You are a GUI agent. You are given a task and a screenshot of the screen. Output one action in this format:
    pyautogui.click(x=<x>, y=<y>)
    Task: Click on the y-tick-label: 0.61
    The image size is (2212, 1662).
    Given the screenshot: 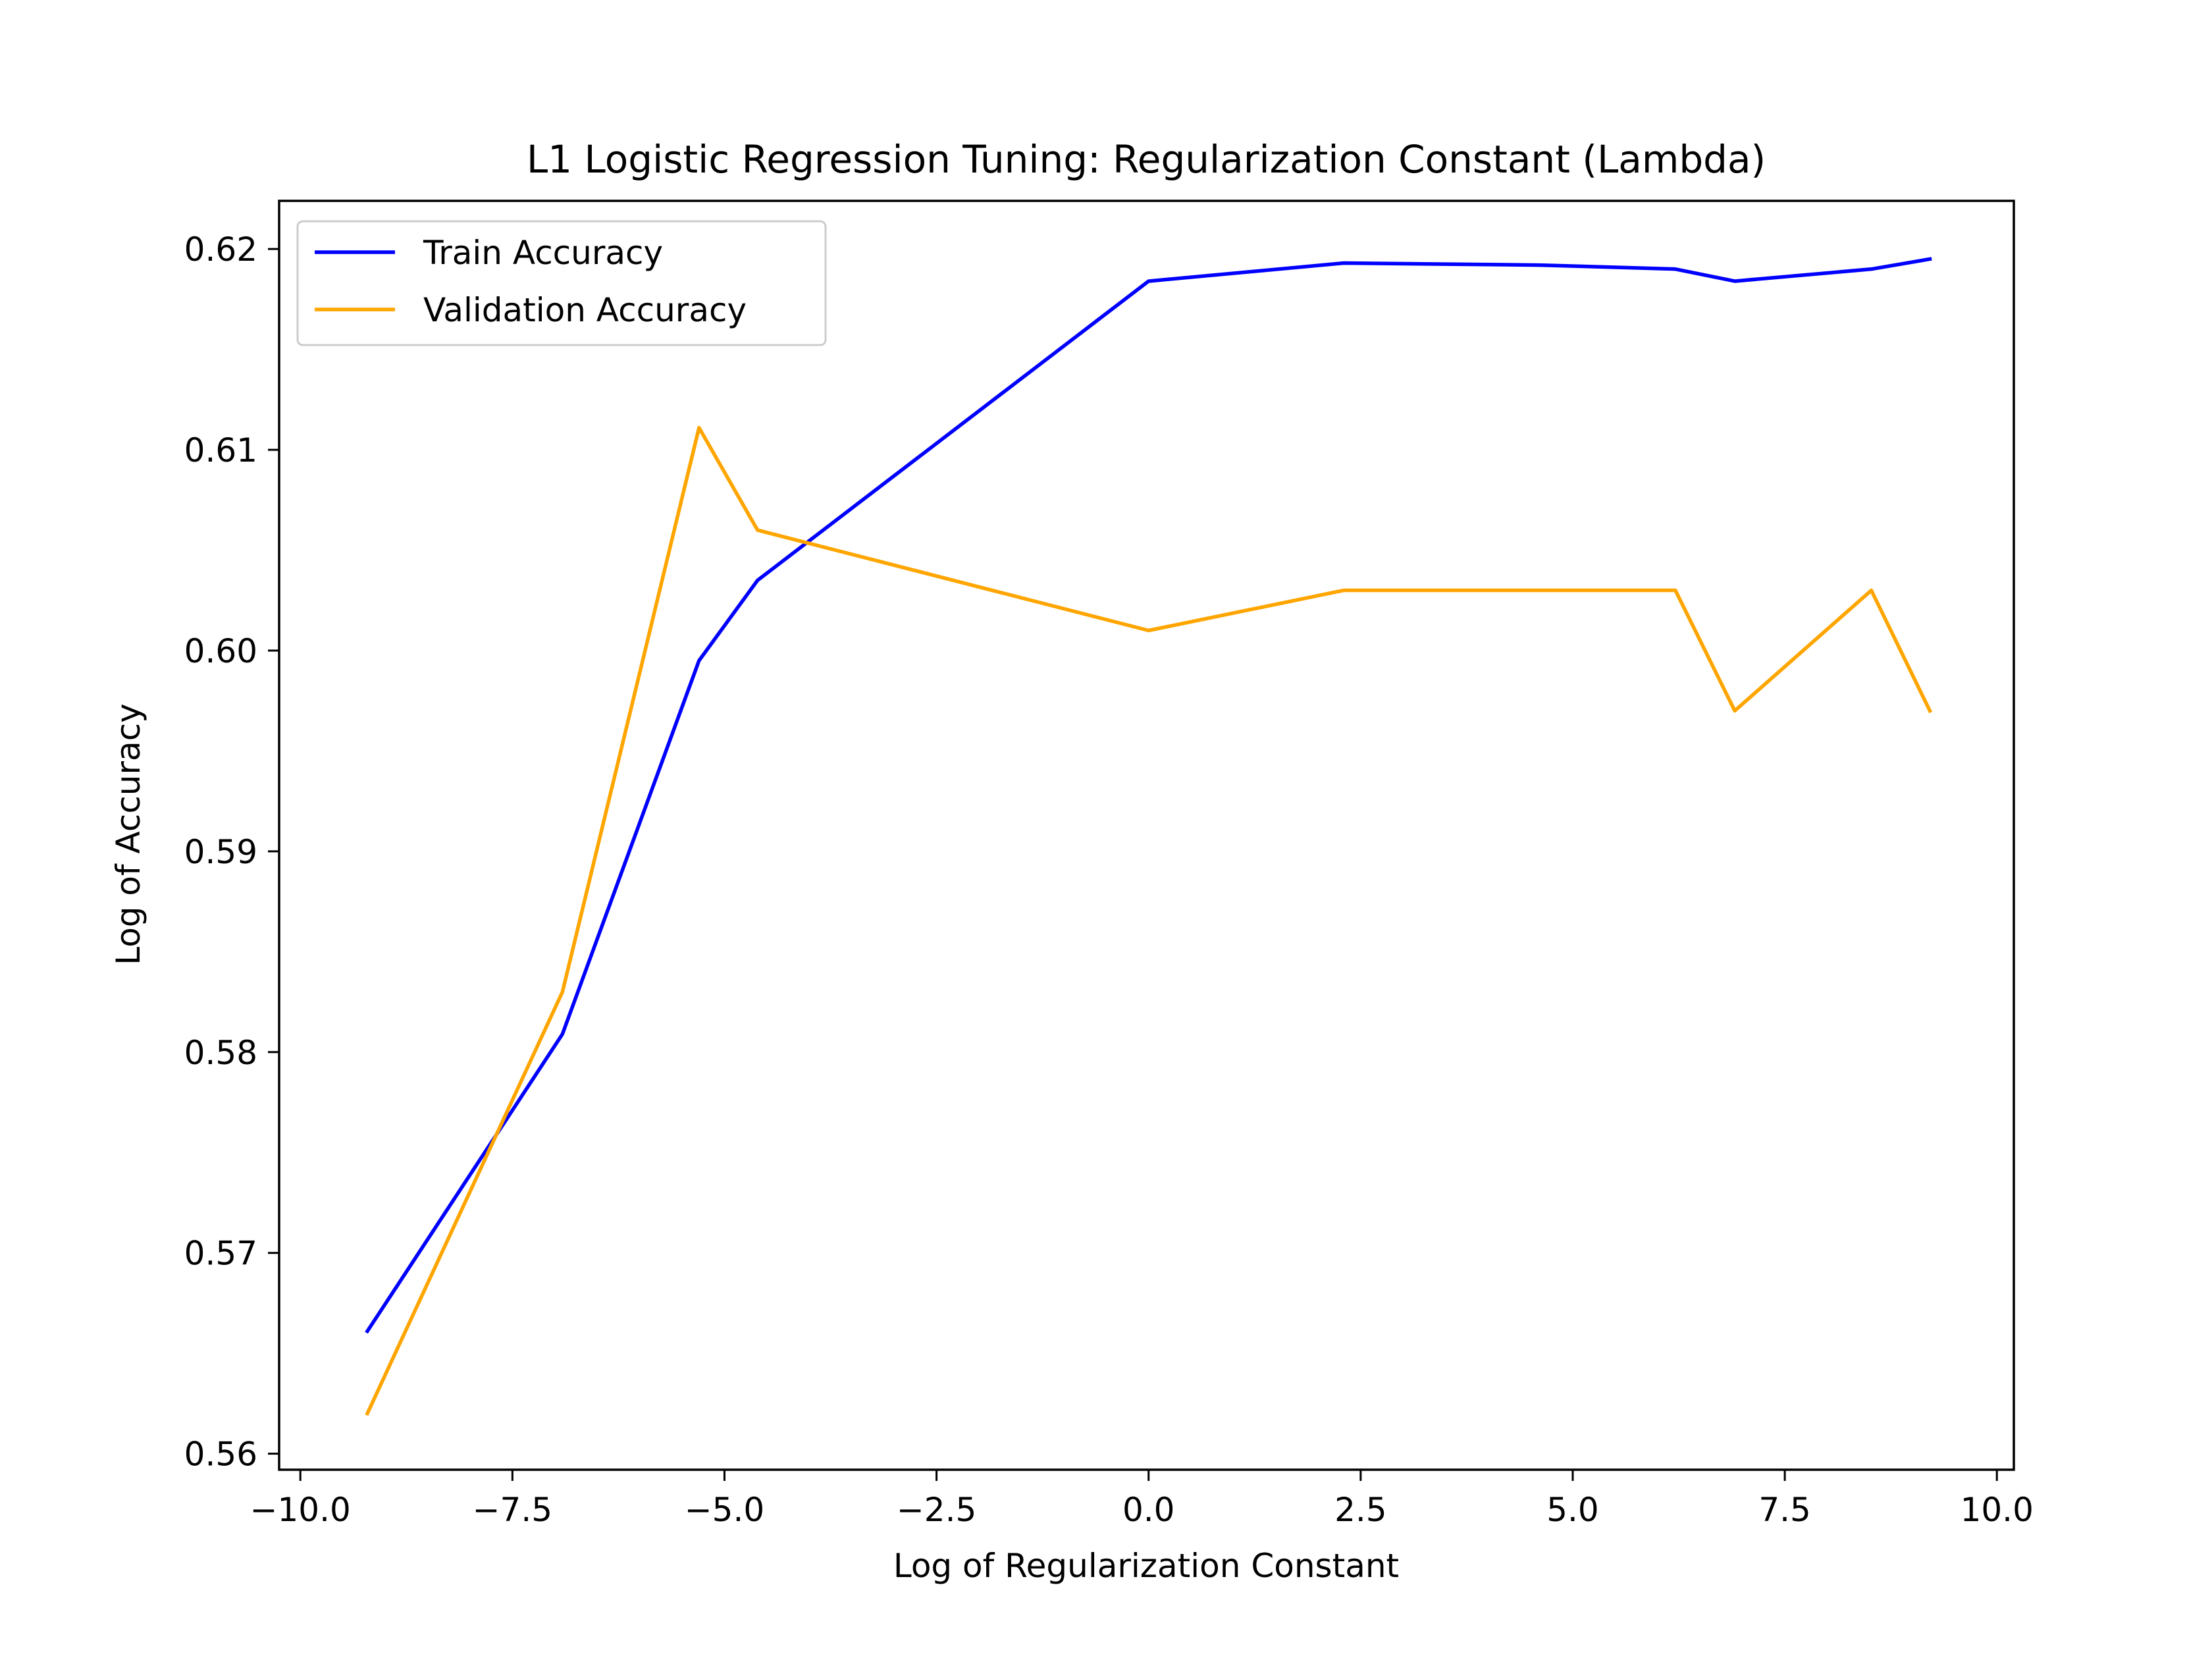 What is the action you would take?
    pyautogui.click(x=220, y=450)
    